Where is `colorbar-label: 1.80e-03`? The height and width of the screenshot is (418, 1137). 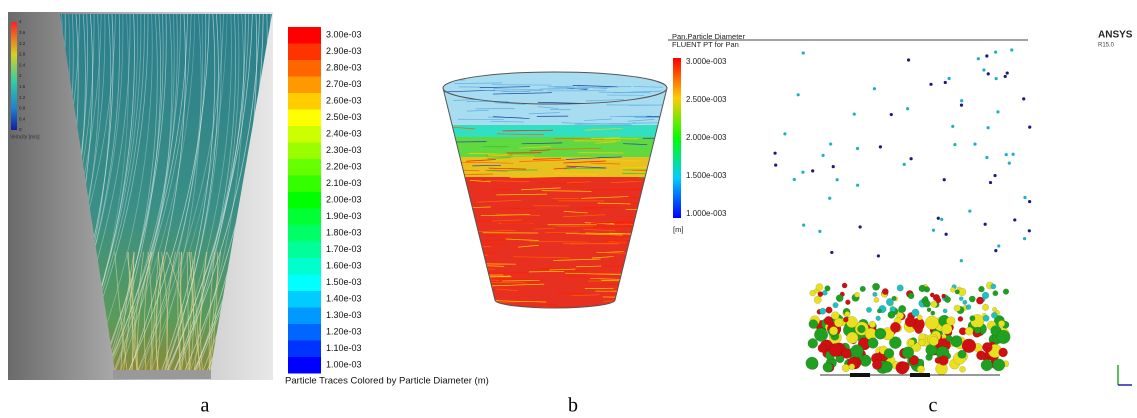
colorbar-label: 1.80e-03 is located at coordinates (344, 233).